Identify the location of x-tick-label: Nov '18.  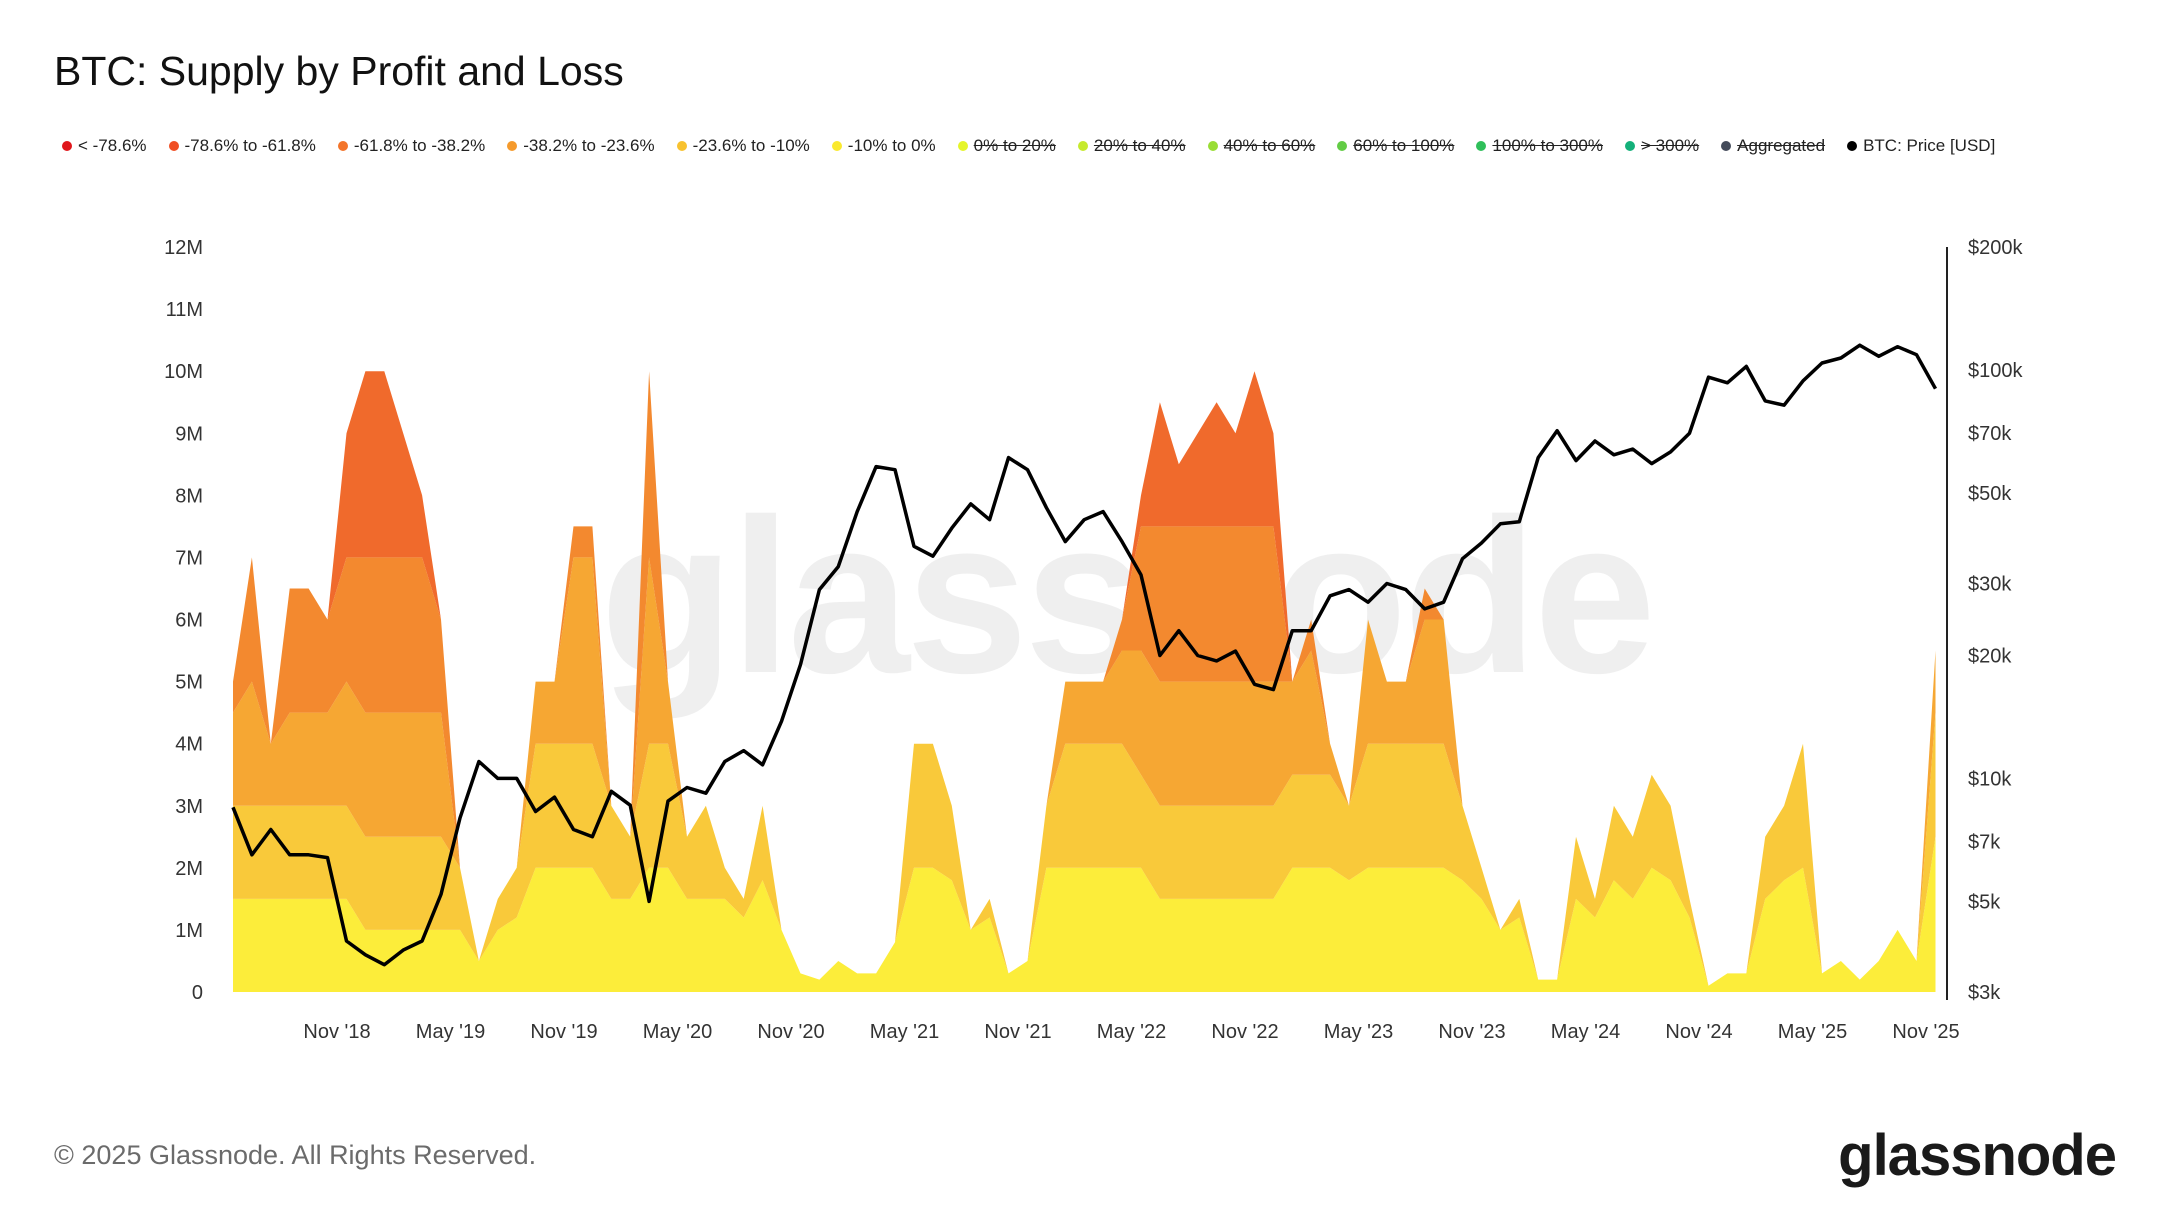
(336, 1032).